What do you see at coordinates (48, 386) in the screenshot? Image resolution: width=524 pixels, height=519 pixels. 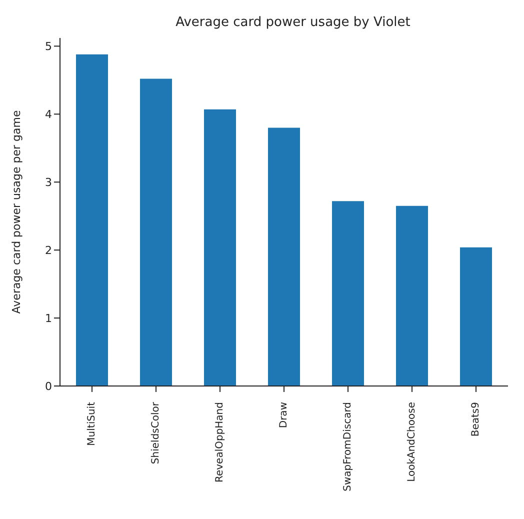 I see `y-tick-label: 0` at bounding box center [48, 386].